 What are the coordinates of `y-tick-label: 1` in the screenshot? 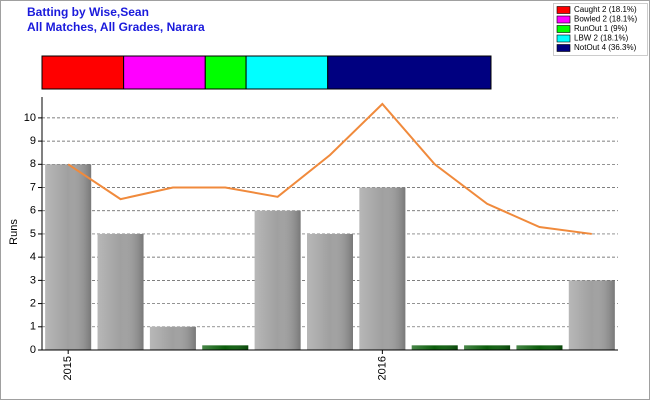 It's located at (33, 327).